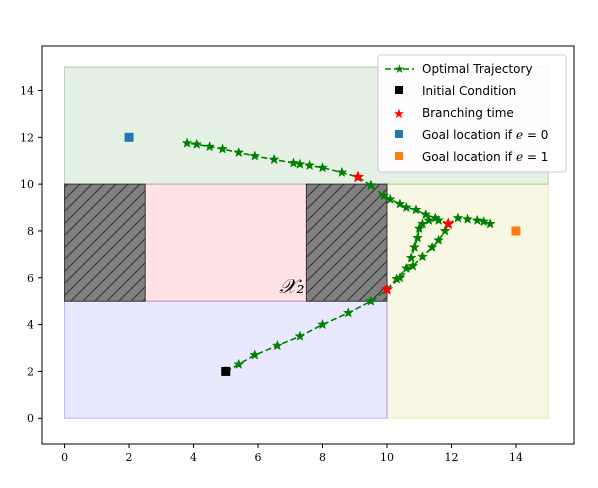 This screenshot has width=598, height=488. What do you see at coordinates (27, 184) in the screenshot?
I see `y-tick-label: 10` at bounding box center [27, 184].